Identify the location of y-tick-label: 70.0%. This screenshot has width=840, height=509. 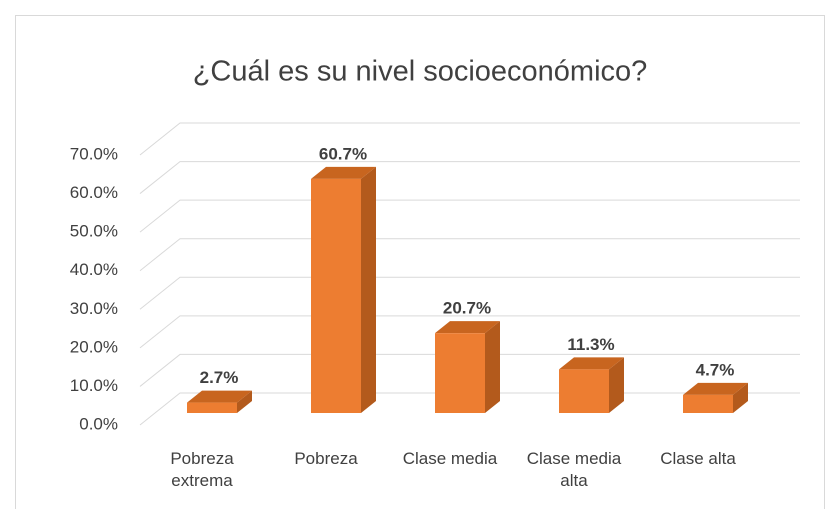
(94, 153).